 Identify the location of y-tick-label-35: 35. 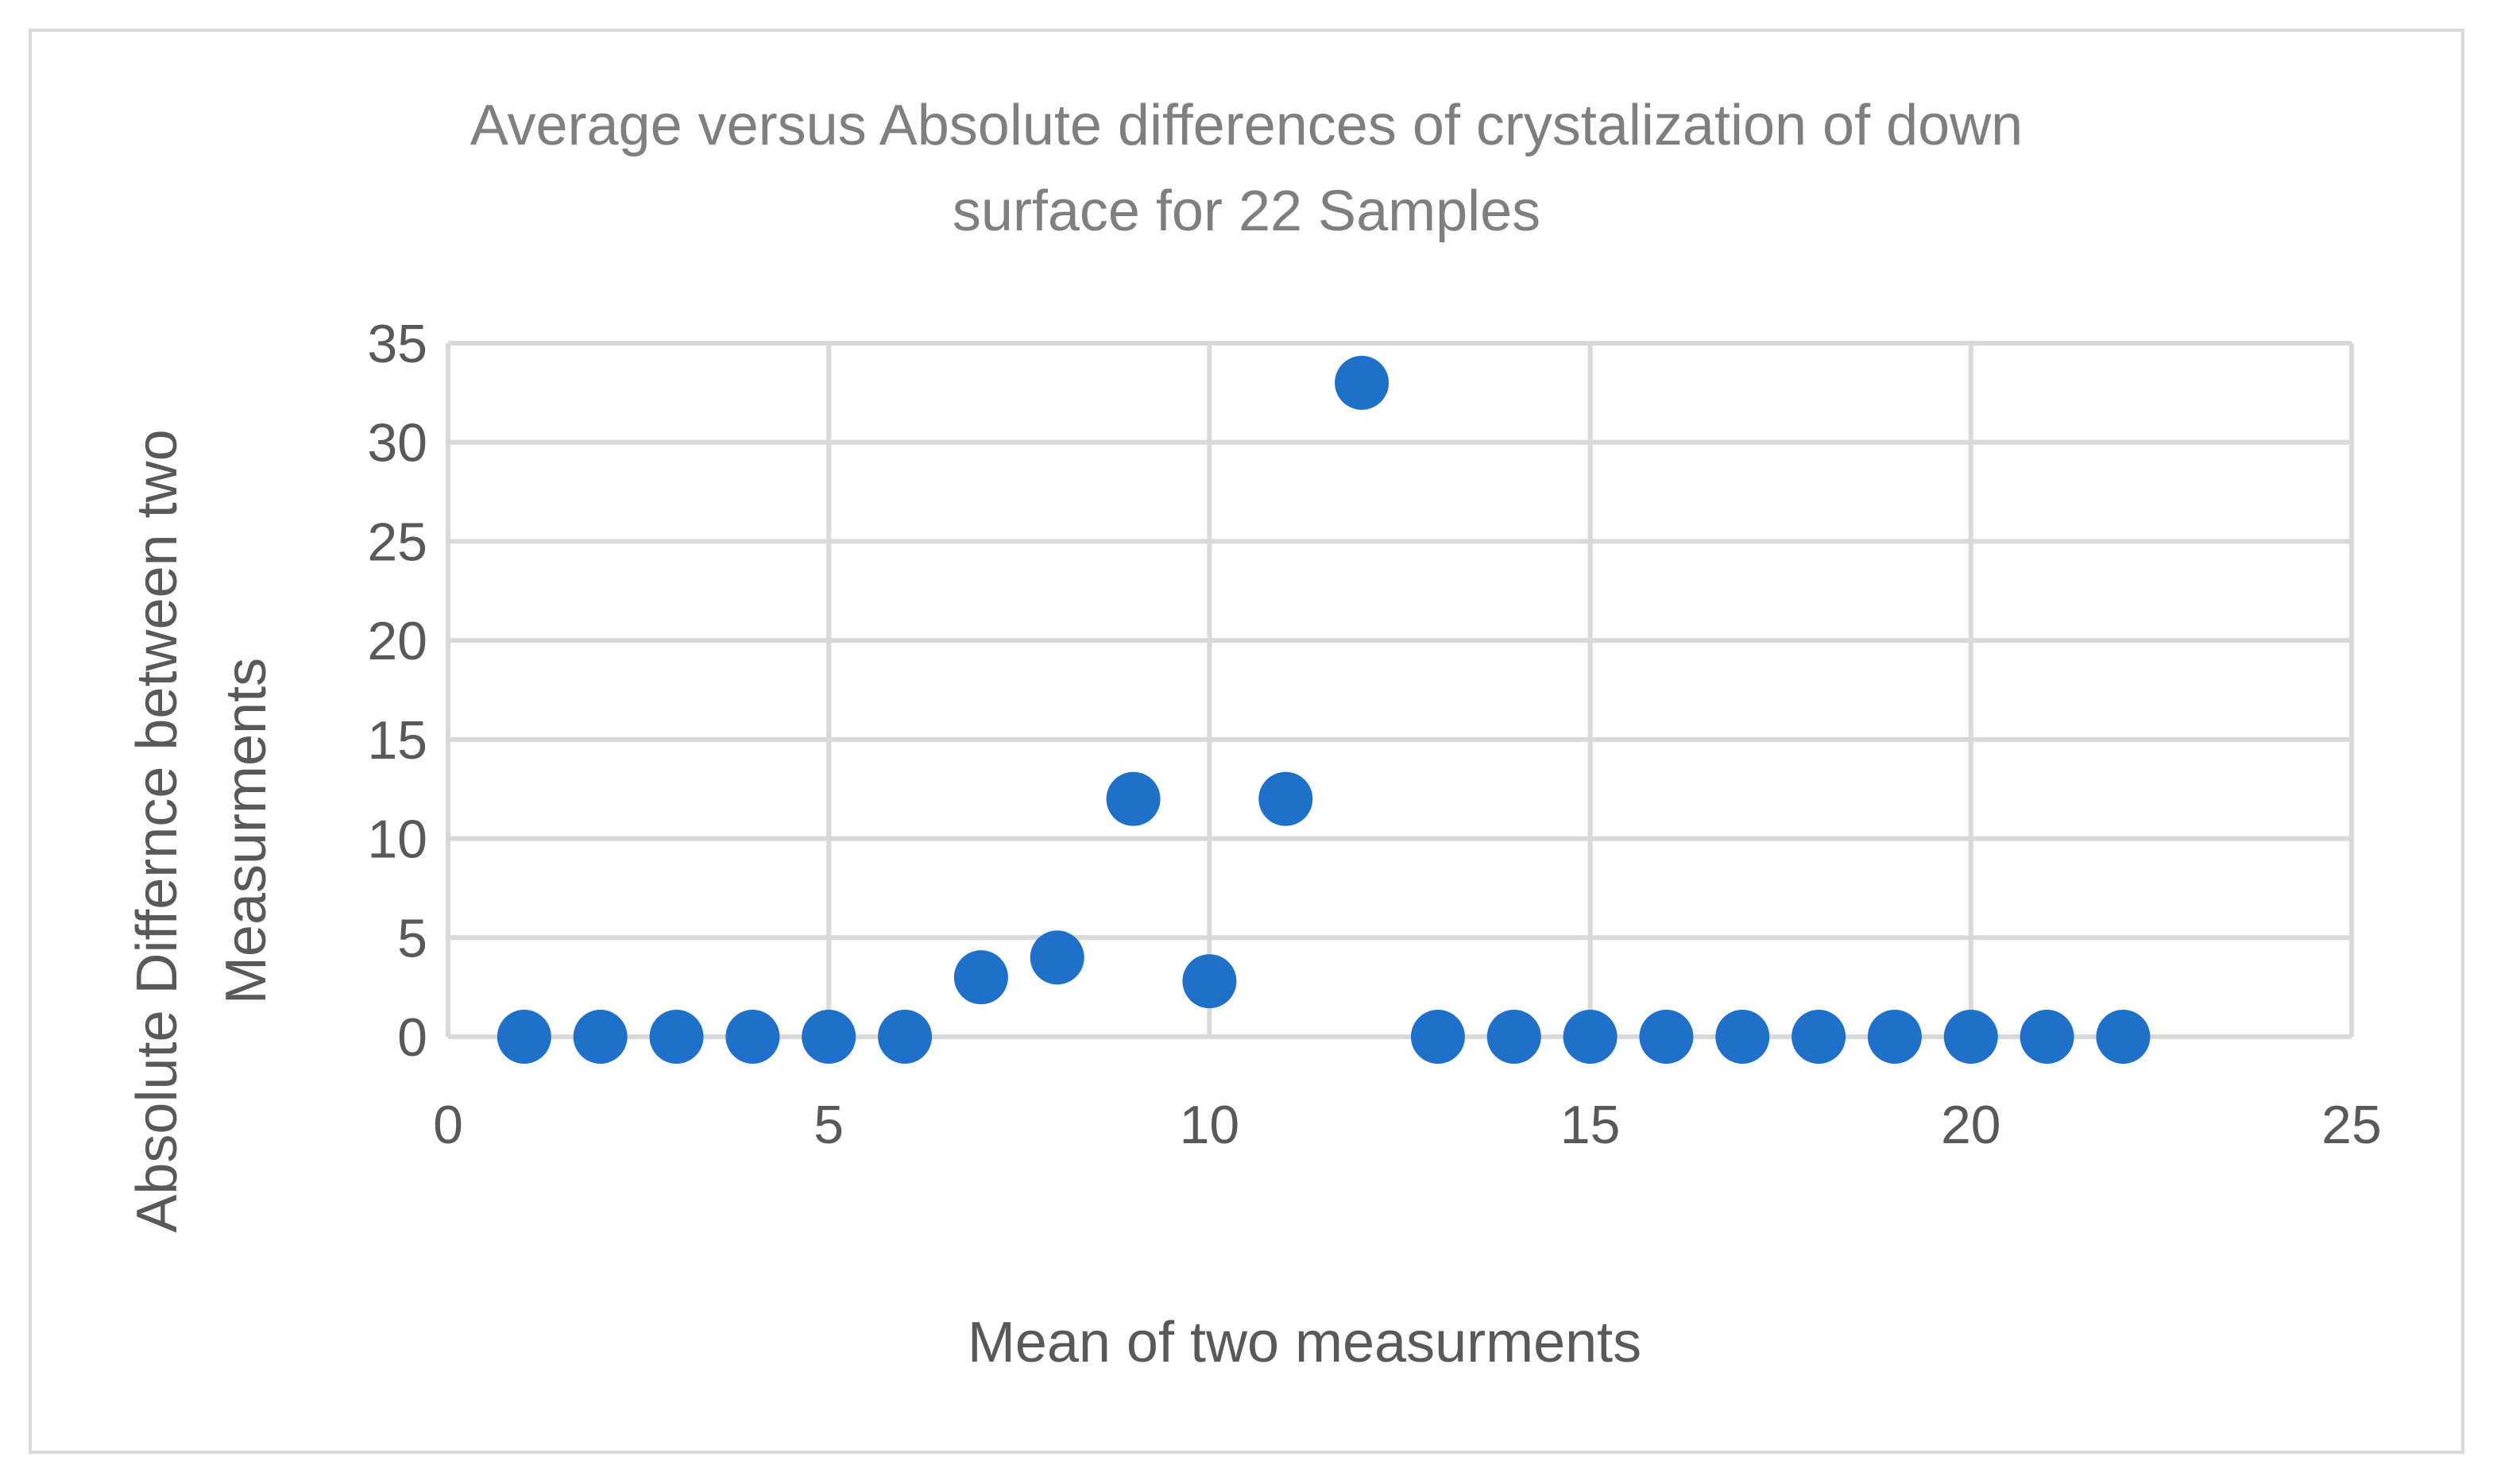
(397, 344).